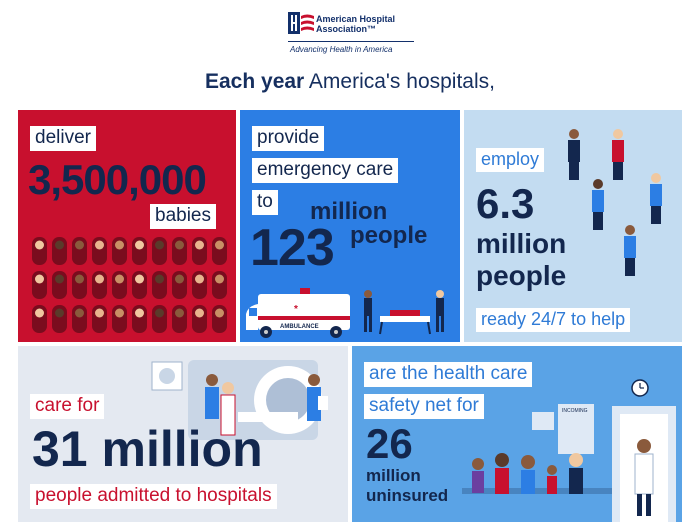  What do you see at coordinates (521, 243) in the screenshot?
I see `employ-unit-line1: million` at bounding box center [521, 243].